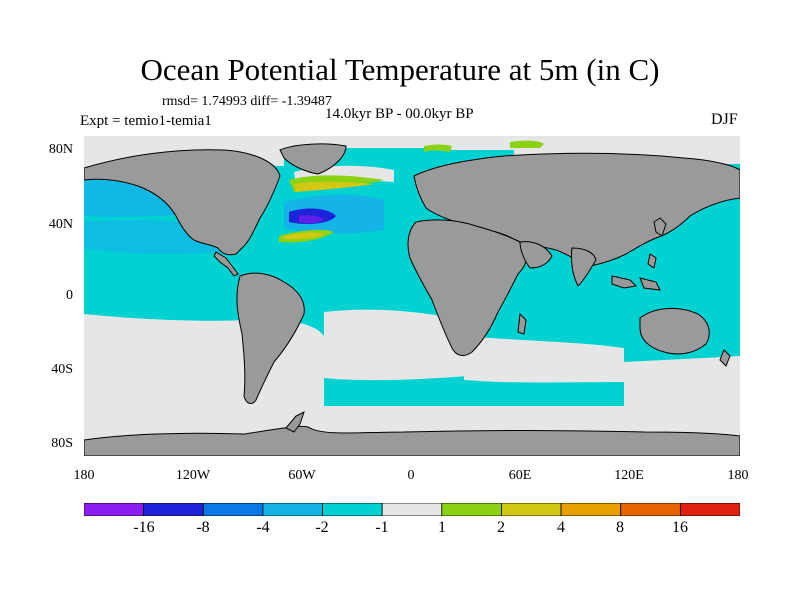  I want to click on nordic-strong-warm-band, so click(334, 186).